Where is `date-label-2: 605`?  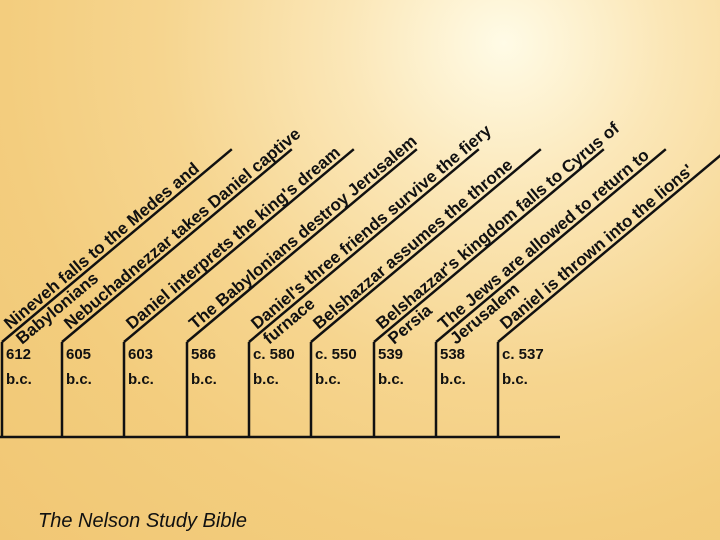
date-label-2: 605 is located at coordinates (78, 354).